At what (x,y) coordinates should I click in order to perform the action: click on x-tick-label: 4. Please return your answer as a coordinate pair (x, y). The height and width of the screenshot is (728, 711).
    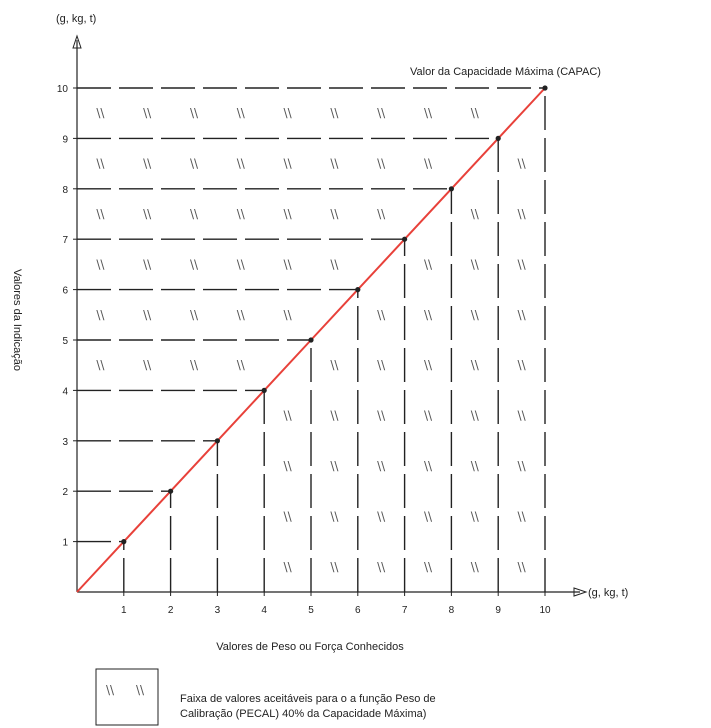
    Looking at the image, I should click on (264, 610).